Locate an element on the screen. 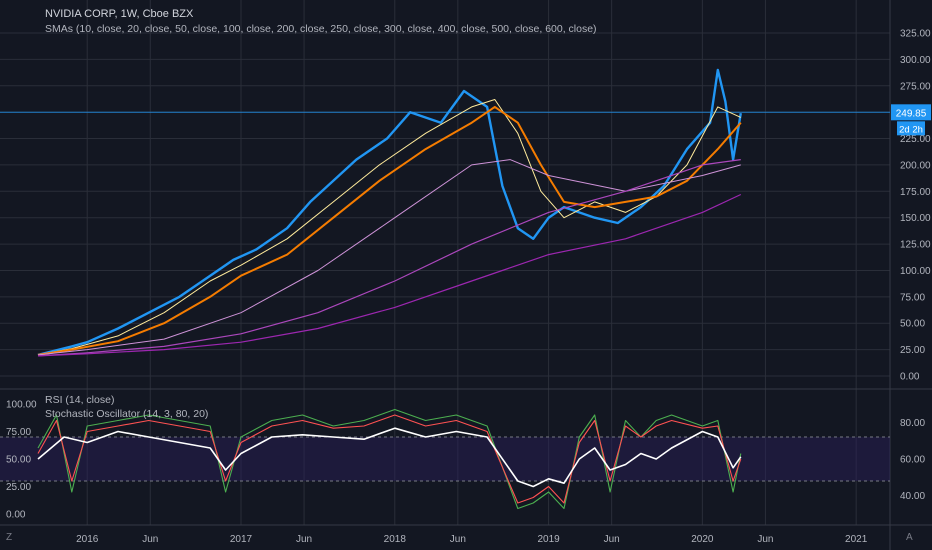 The width and height of the screenshot is (932, 550). indicator-series-group is located at coordinates (389, 459).